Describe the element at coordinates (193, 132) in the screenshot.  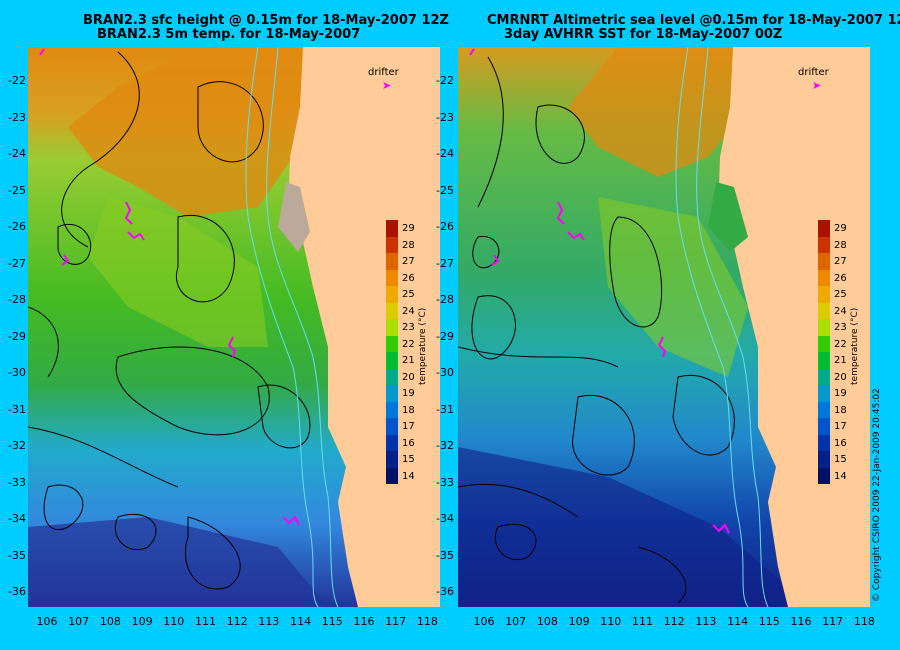
I see `warm-region` at that location.